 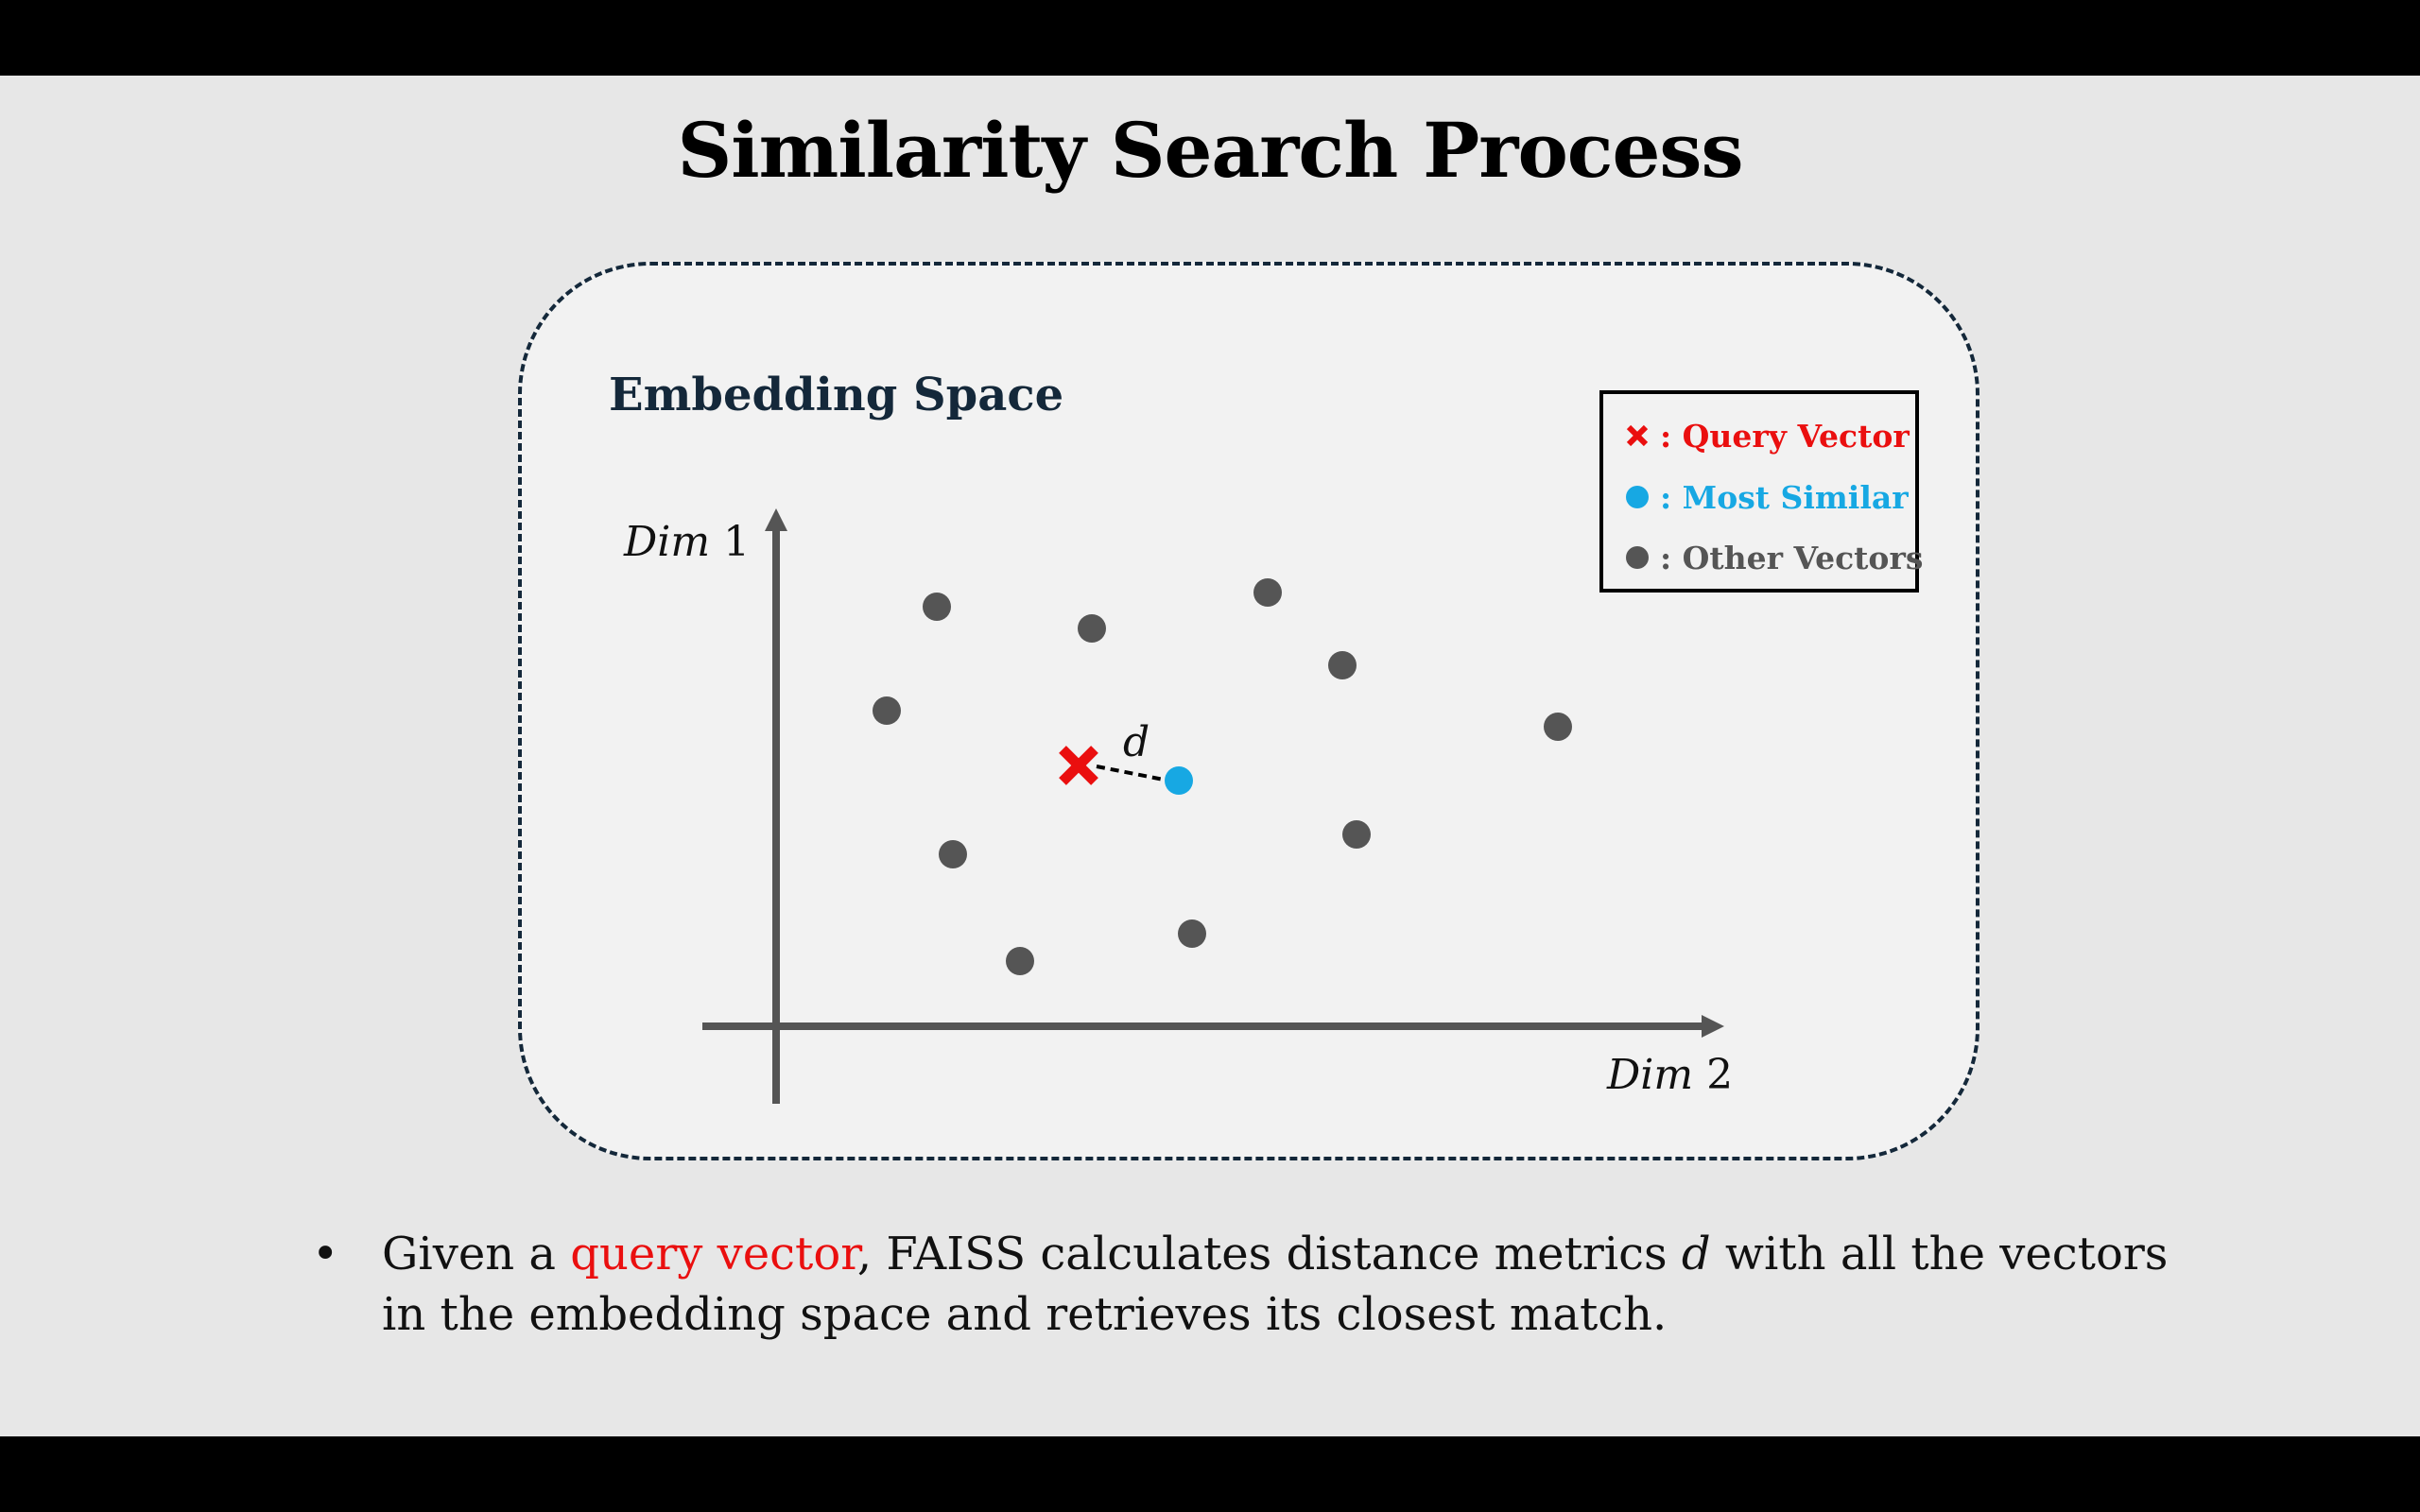 I want to click on query-vector-marker, so click(x=1078, y=765).